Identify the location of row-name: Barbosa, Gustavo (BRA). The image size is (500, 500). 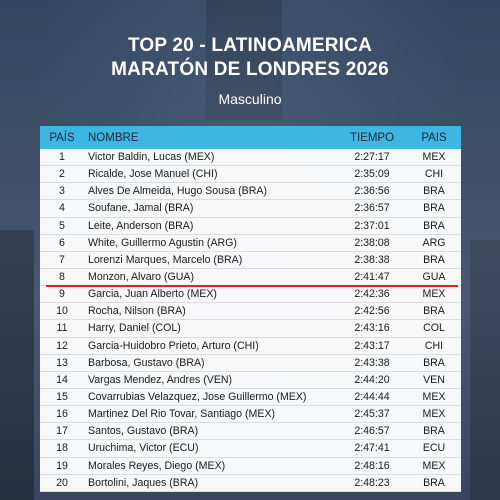
(146, 362).